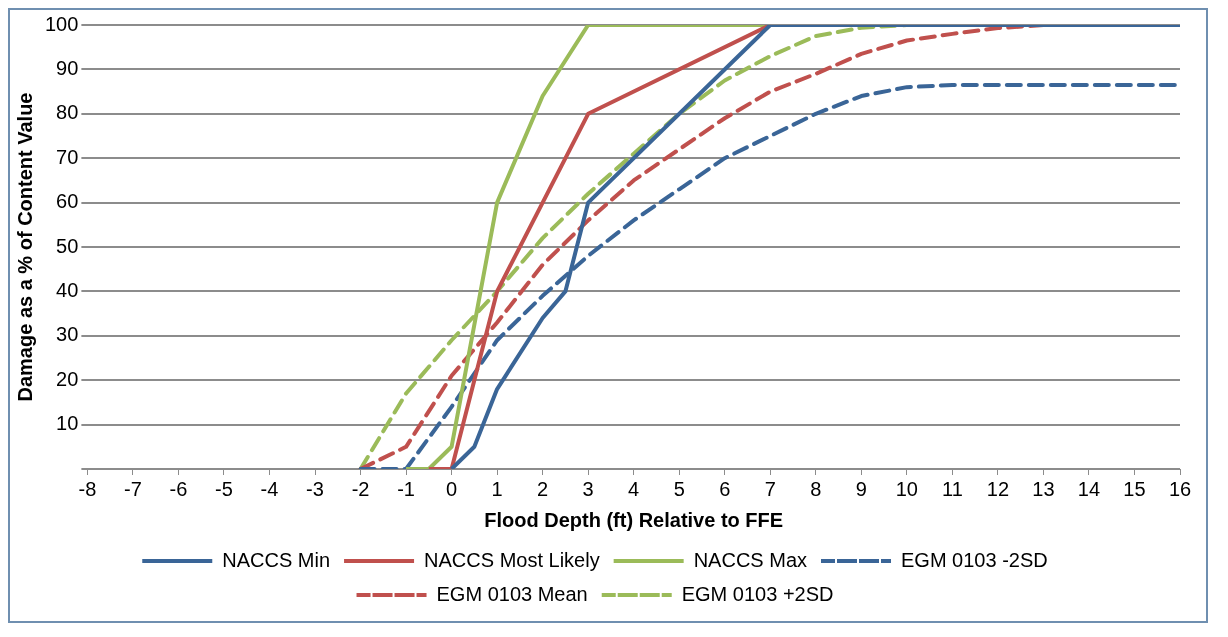 This screenshot has width=1228, height=637. I want to click on x-tick-label: 11, so click(952, 488).